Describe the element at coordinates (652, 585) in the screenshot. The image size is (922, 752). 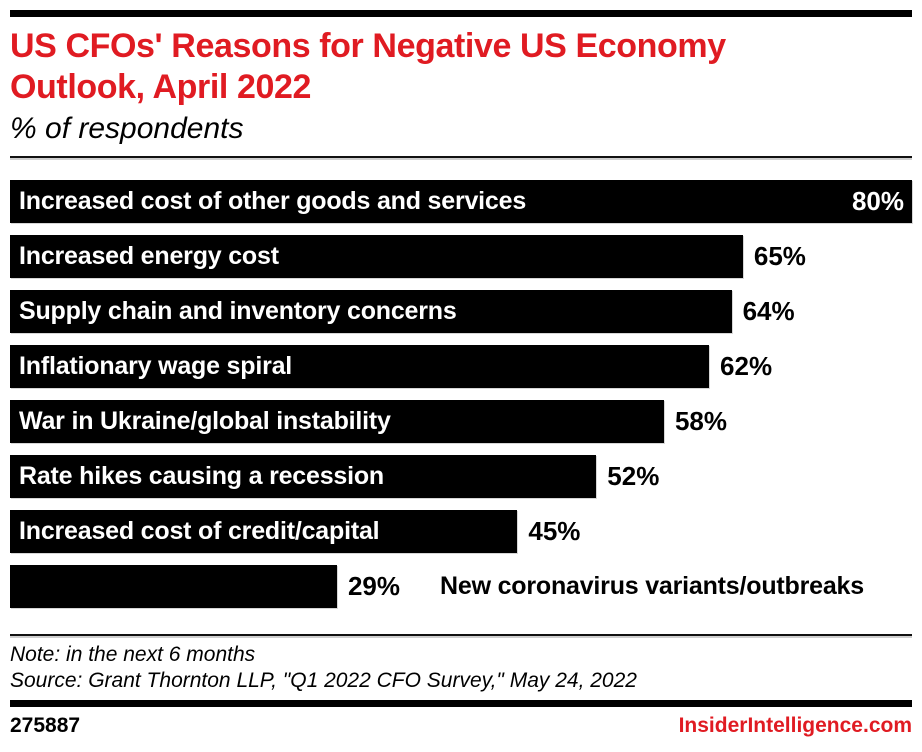
I see `bar-label: New coronavirus variants/outbreaks` at that location.